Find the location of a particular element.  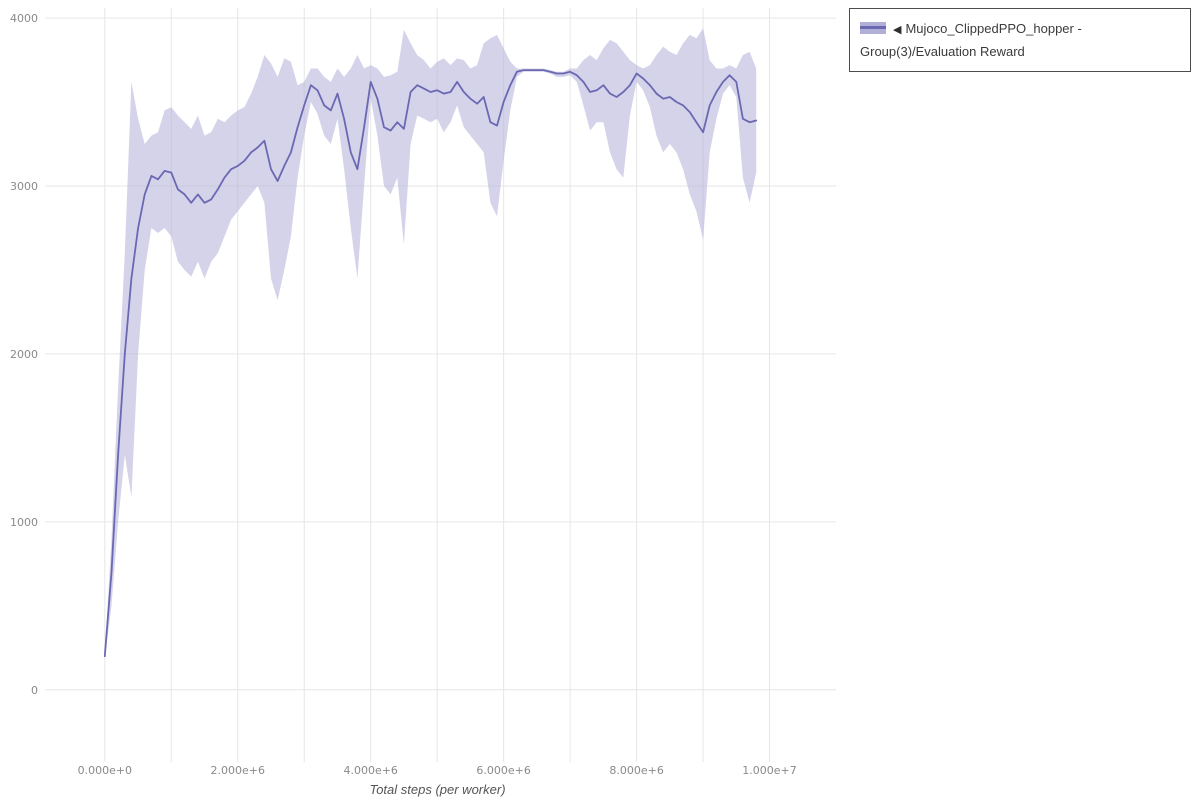

legend-swatch-line is located at coordinates (873, 27).